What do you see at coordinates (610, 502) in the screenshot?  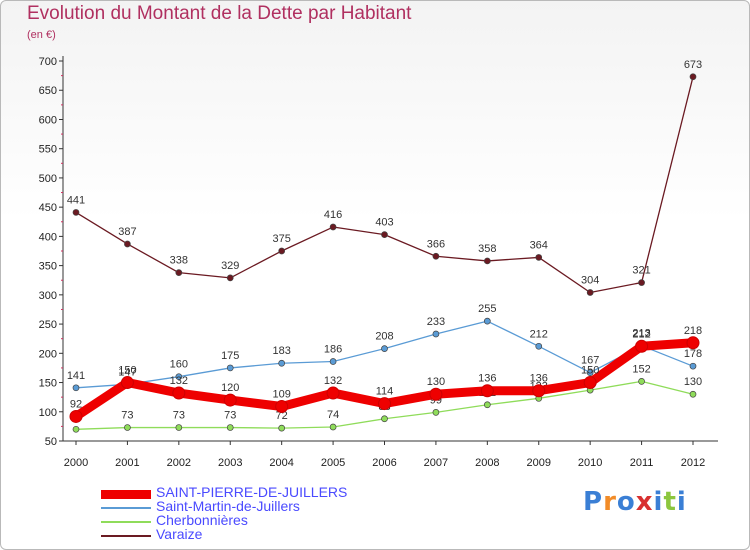 I see `logo-letter: r` at bounding box center [610, 502].